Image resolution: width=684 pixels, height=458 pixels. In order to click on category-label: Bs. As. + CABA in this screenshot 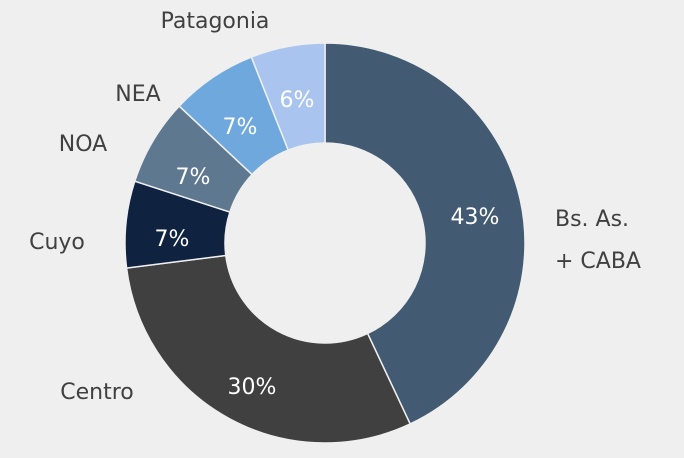, I will do `click(598, 240)`.